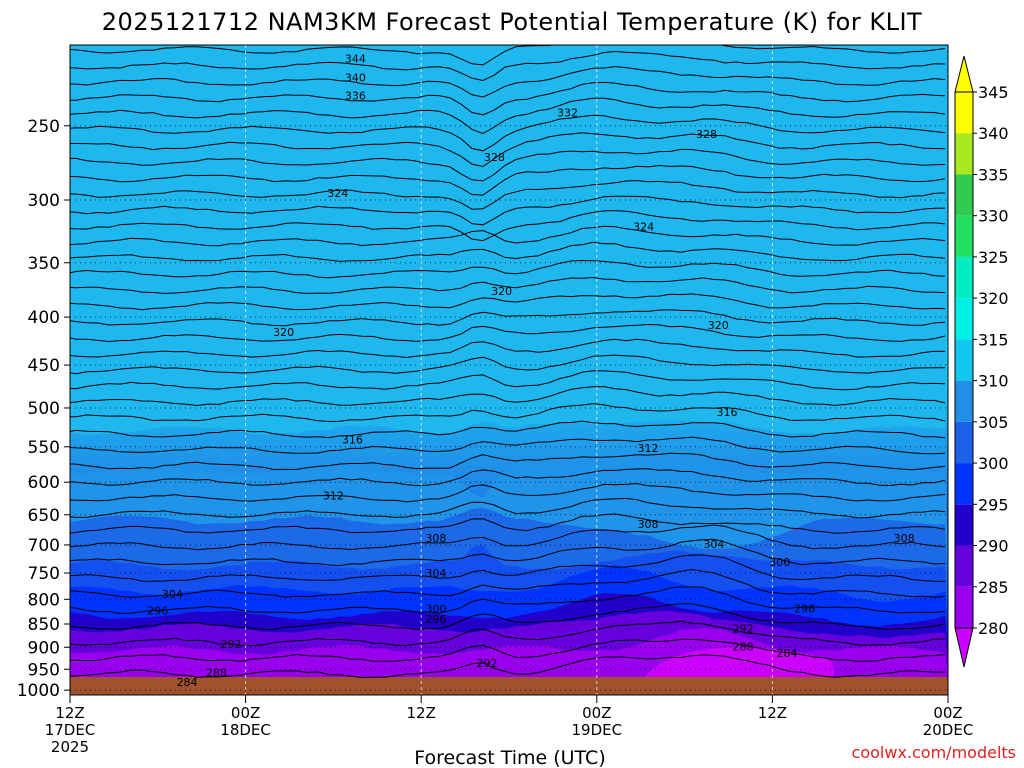  What do you see at coordinates (70, 747) in the screenshot?
I see `x-tick-label: 2025` at bounding box center [70, 747].